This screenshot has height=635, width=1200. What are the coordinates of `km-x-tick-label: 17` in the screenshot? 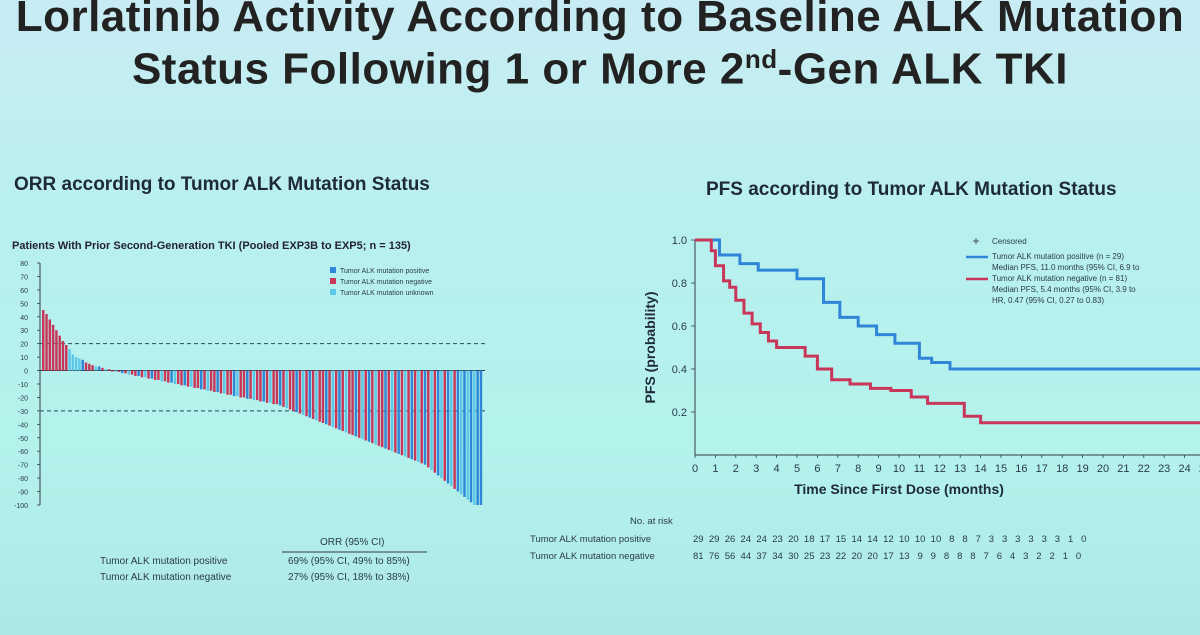 It's located at (1042, 469).